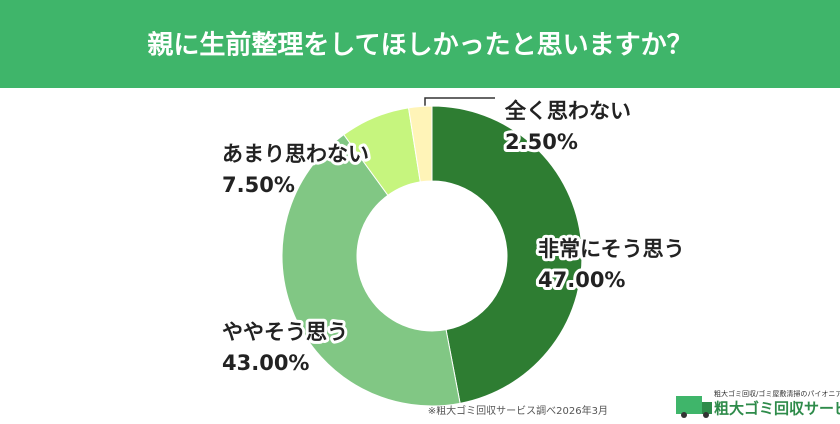 The height and width of the screenshot is (424, 840). What do you see at coordinates (295, 154) in the screenshot?
I see `slice-label: あまり思わない` at bounding box center [295, 154].